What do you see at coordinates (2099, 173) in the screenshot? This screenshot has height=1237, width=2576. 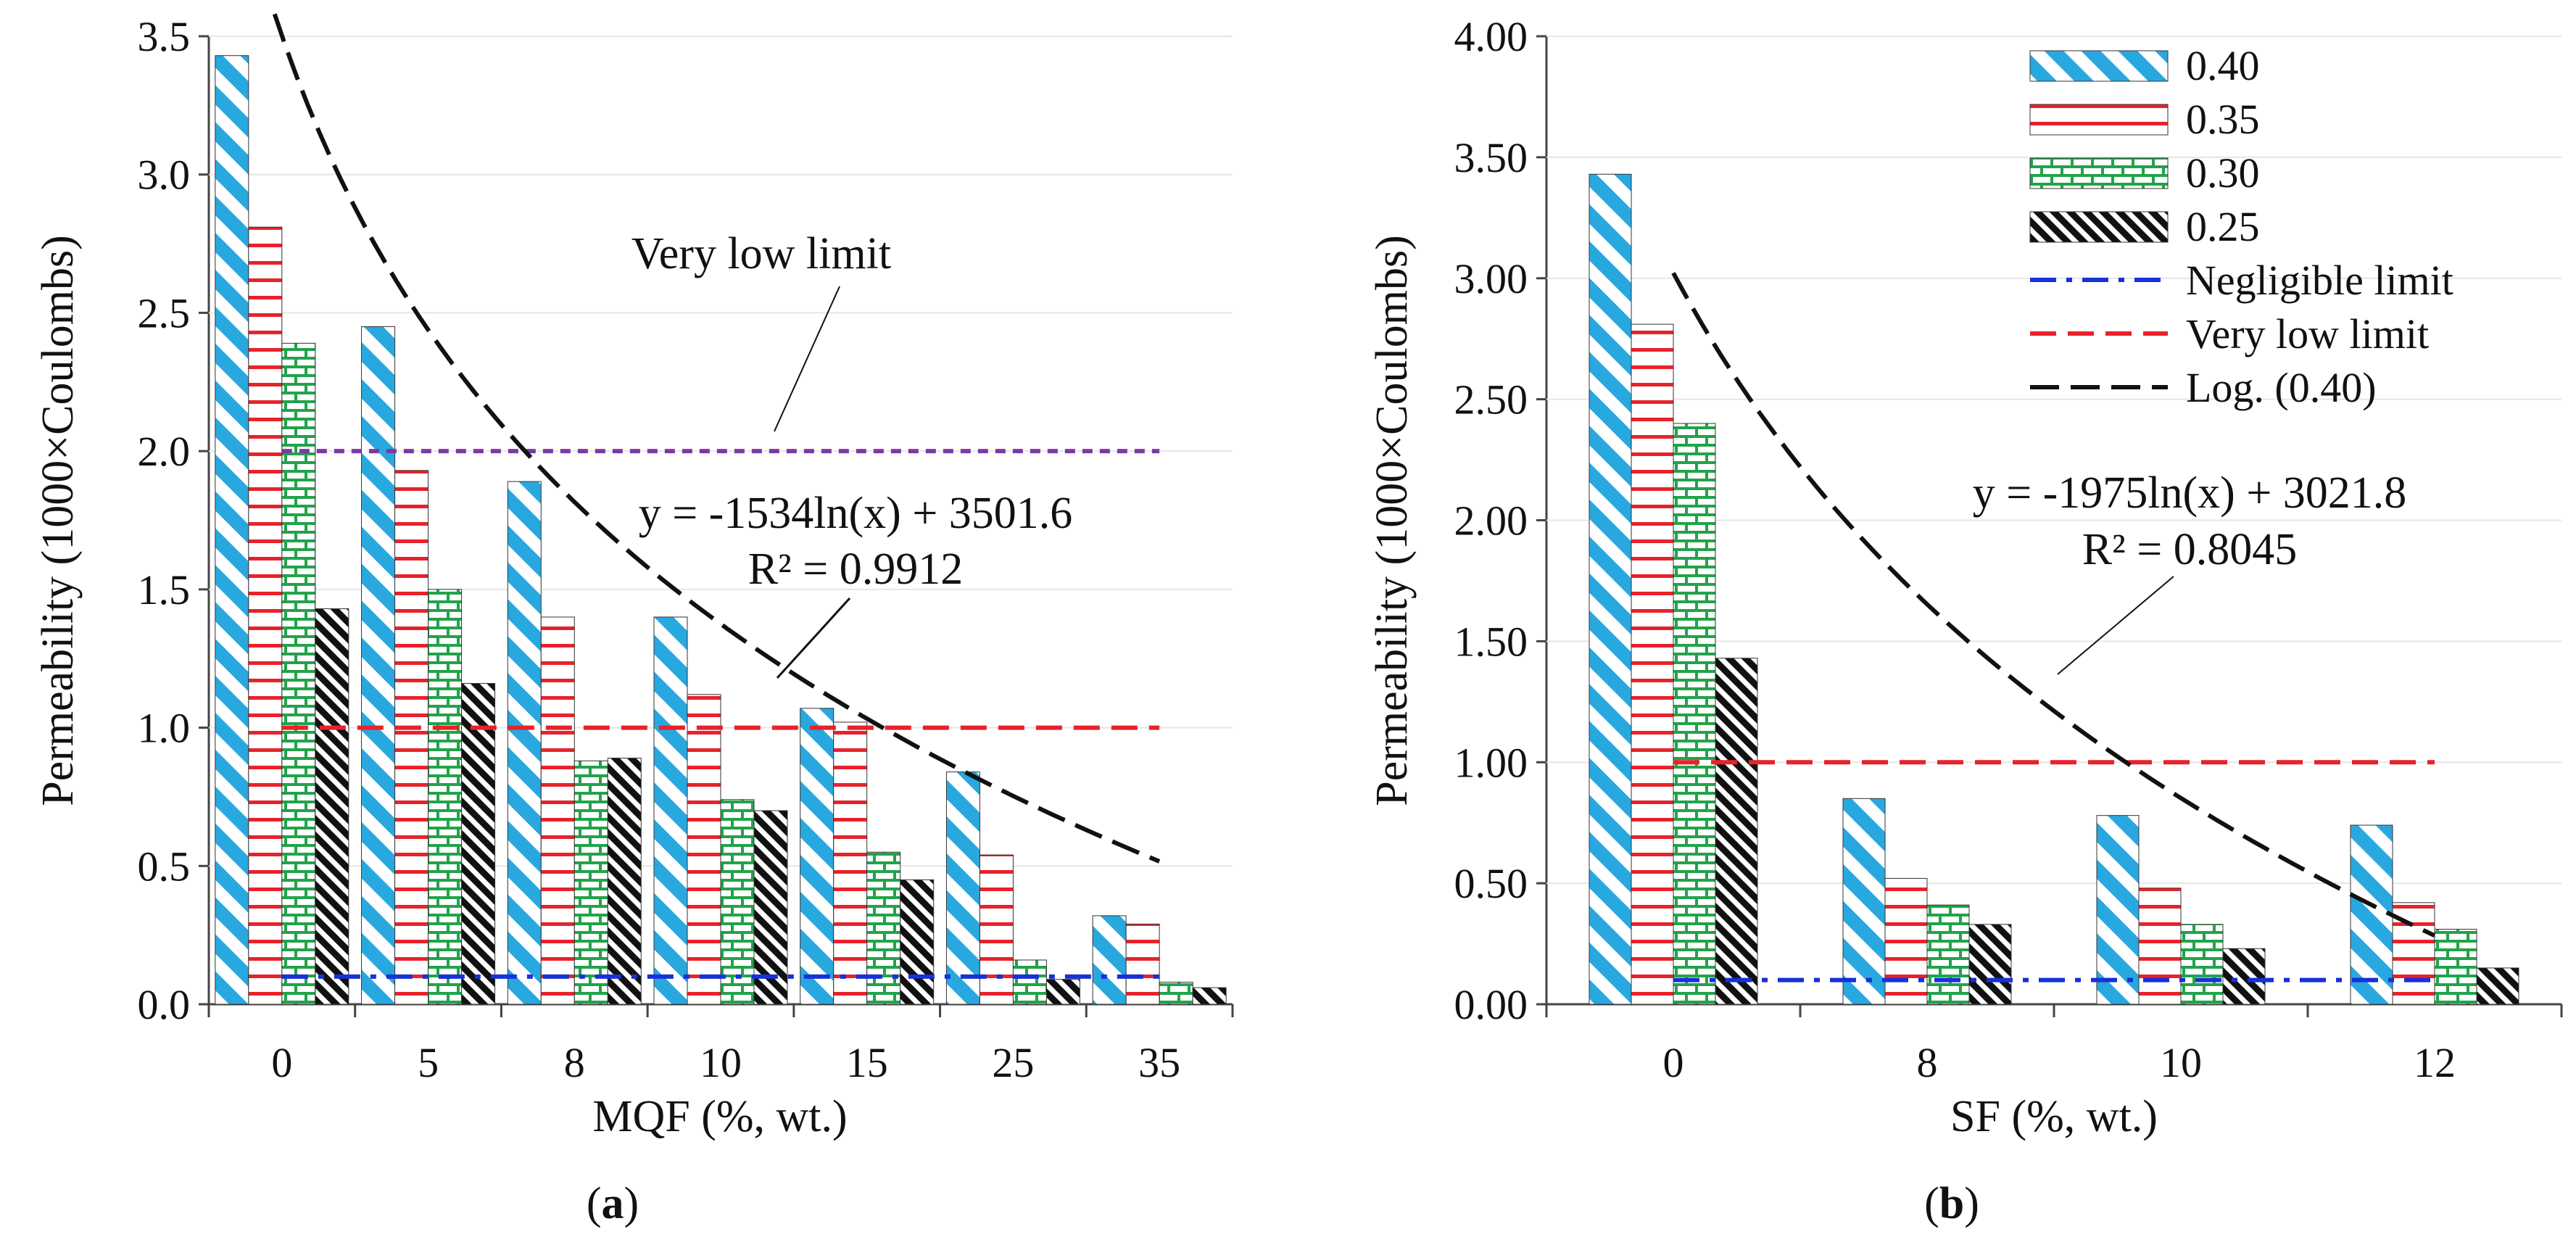 I see `legend-swatch-s030` at bounding box center [2099, 173].